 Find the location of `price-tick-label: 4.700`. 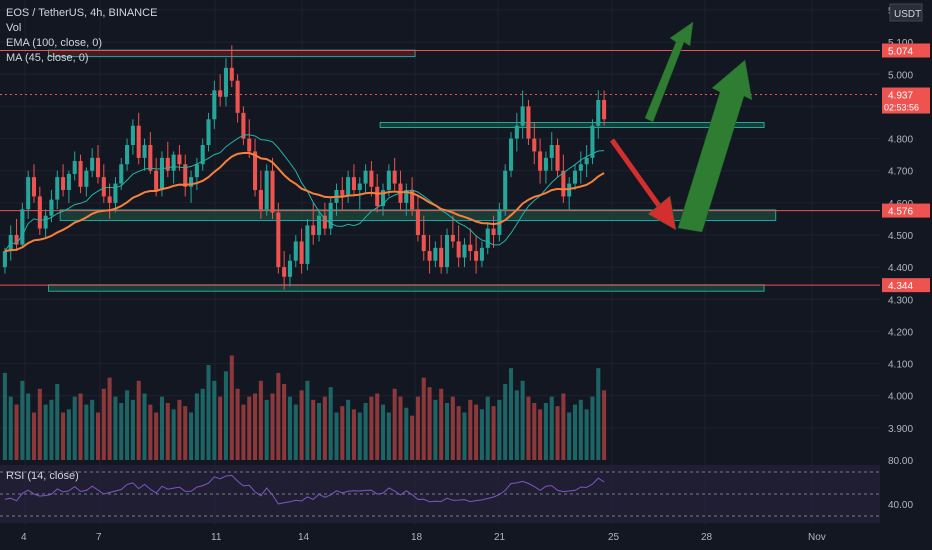

price-tick-label: 4.700 is located at coordinates (900, 172).